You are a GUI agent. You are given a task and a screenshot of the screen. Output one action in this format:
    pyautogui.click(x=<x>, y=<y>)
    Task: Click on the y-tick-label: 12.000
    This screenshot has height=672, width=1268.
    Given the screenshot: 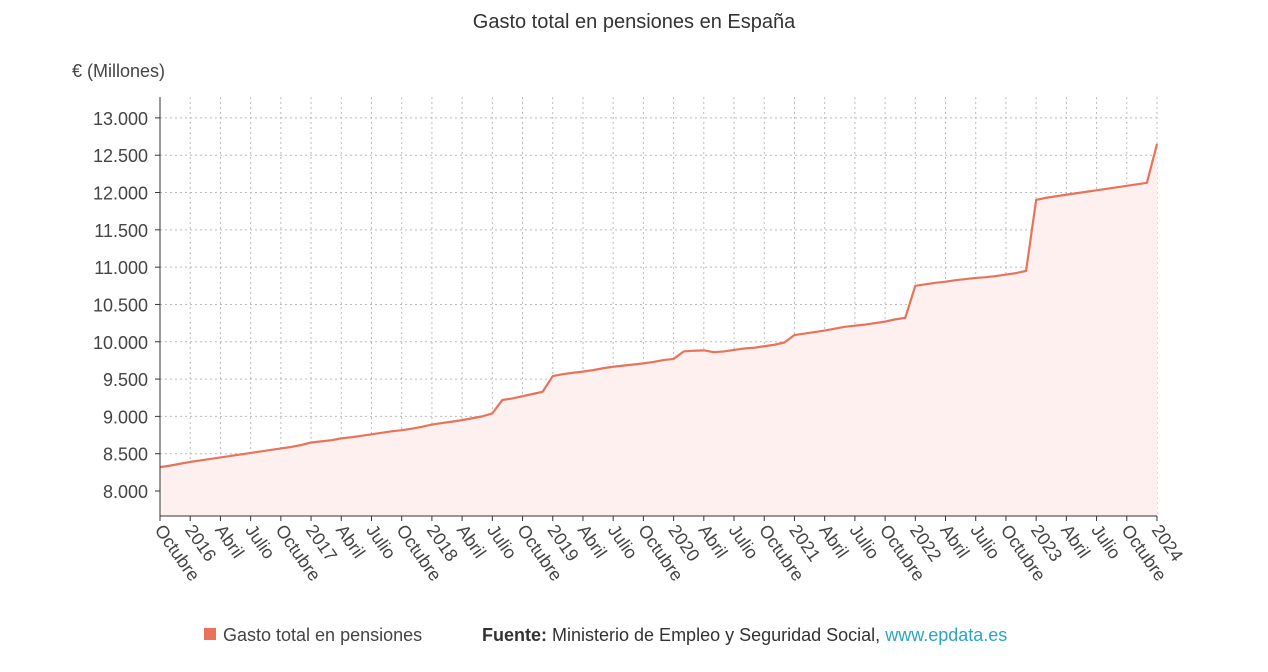 What is the action you would take?
    pyautogui.click(x=120, y=194)
    